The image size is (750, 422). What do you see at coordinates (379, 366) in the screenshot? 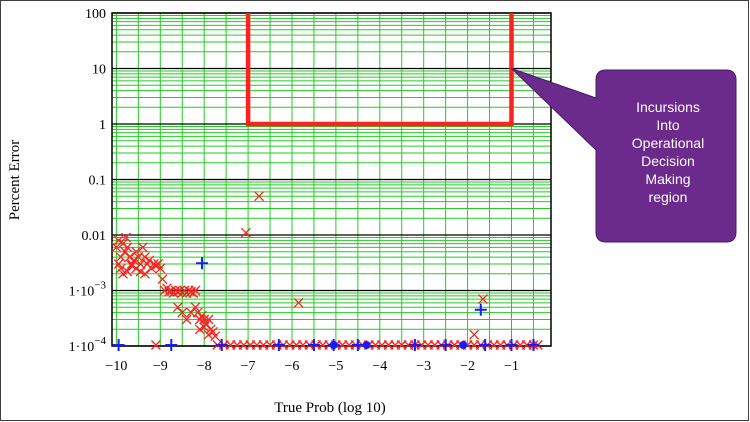
I see `x-tick-label: −4` at bounding box center [379, 366].